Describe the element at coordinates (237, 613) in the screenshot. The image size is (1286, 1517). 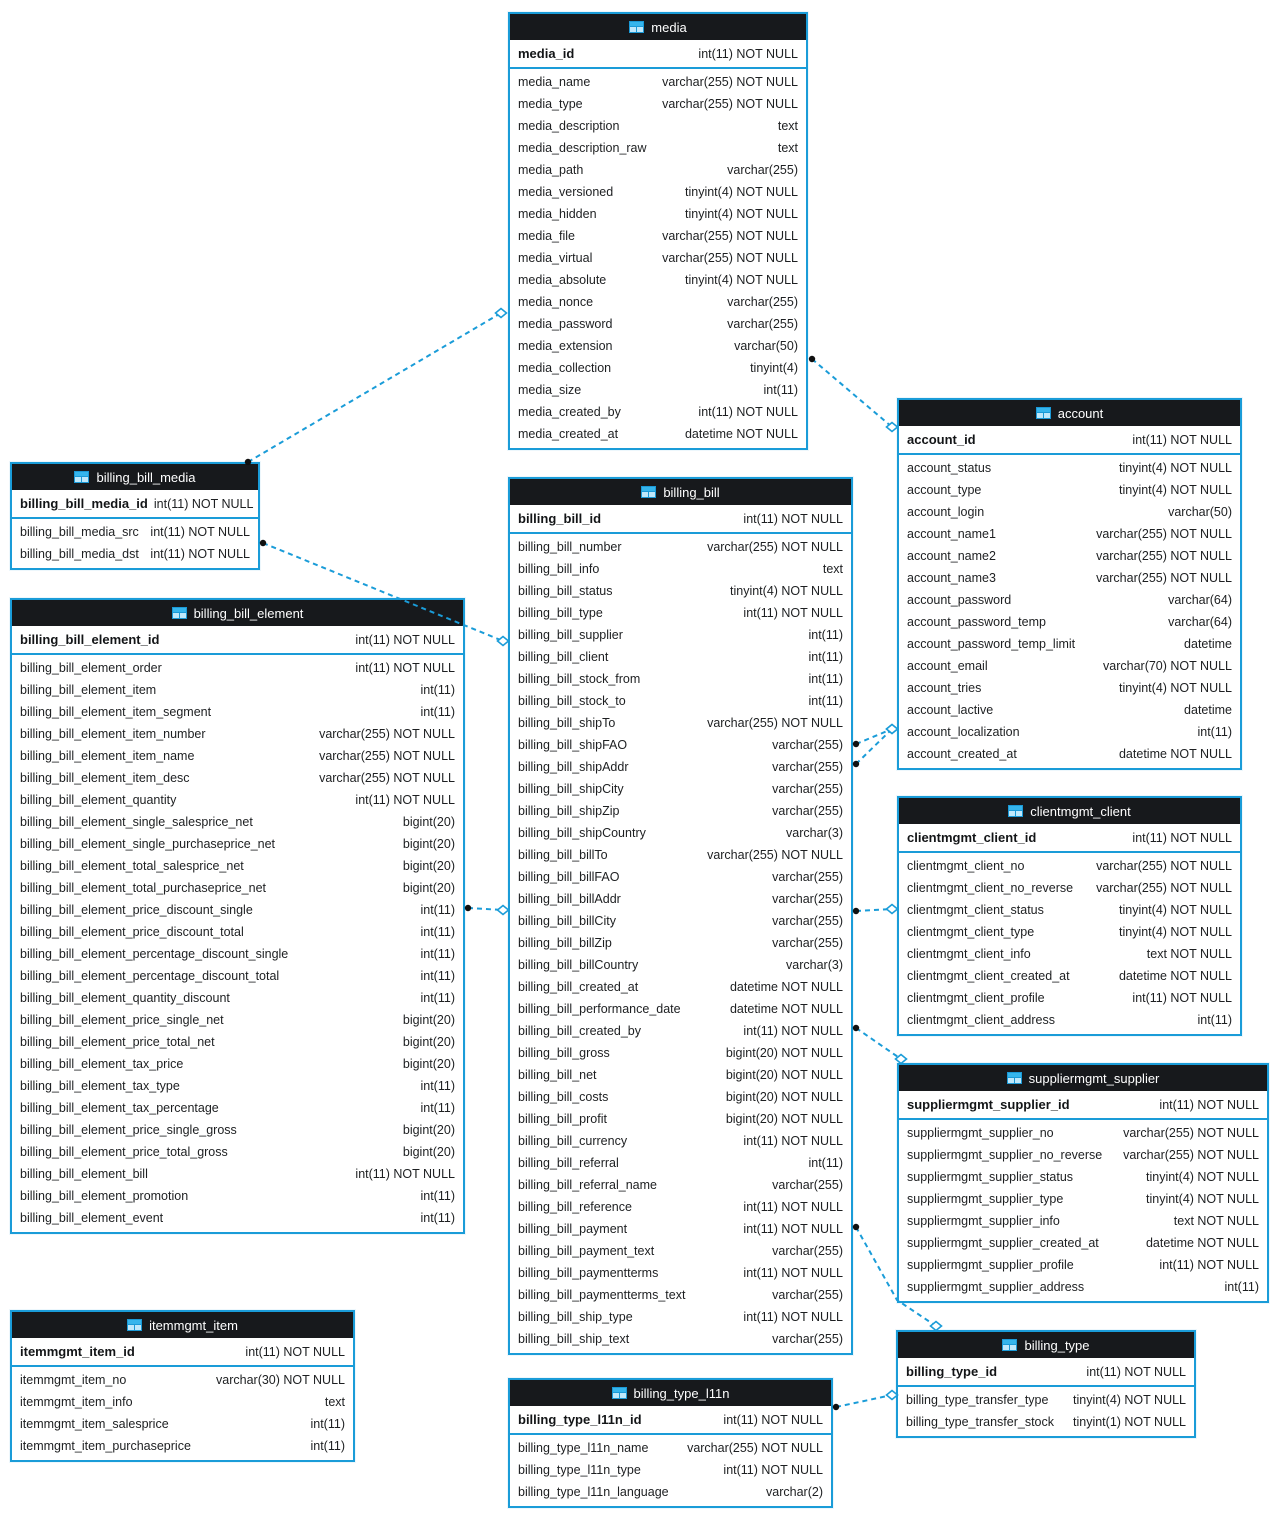
I see `table-header: billing_bill_element` at that location.